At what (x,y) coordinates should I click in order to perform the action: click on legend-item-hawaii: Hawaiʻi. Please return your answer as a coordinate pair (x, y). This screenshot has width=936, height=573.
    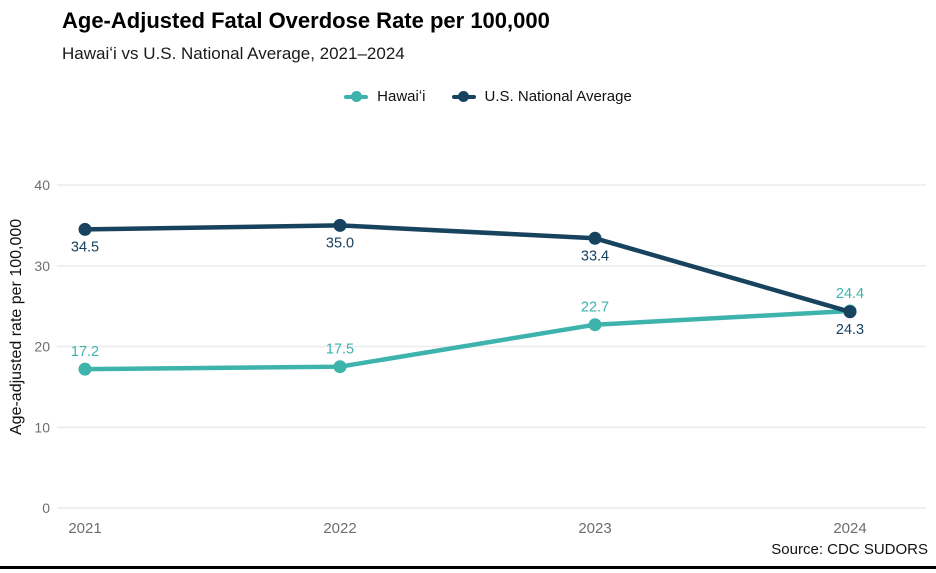
    Looking at the image, I should click on (385, 96).